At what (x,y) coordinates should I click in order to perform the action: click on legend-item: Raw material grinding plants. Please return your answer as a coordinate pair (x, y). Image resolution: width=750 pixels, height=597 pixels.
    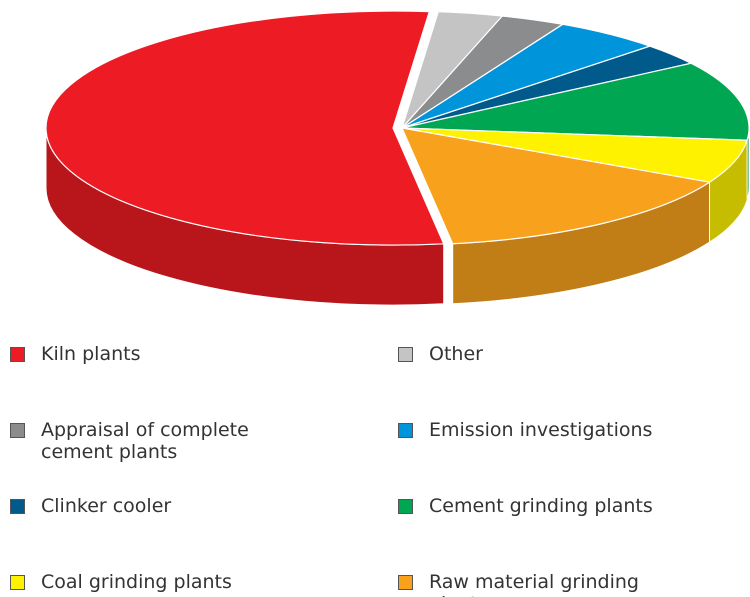
    Looking at the image, I should click on (538, 584).